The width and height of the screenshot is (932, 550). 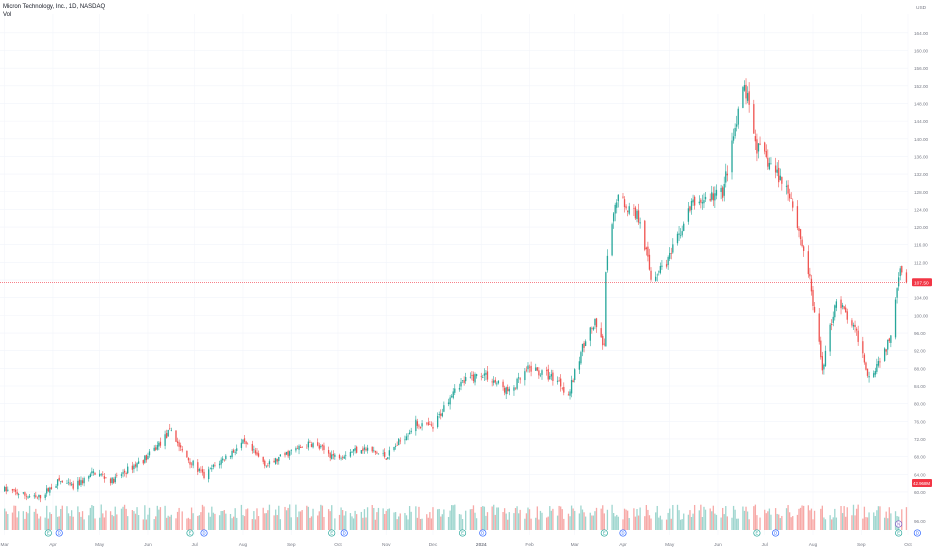 I want to click on symbol-title: Micron Technology, Inc., 1D, NASDAQ, so click(x=54, y=7).